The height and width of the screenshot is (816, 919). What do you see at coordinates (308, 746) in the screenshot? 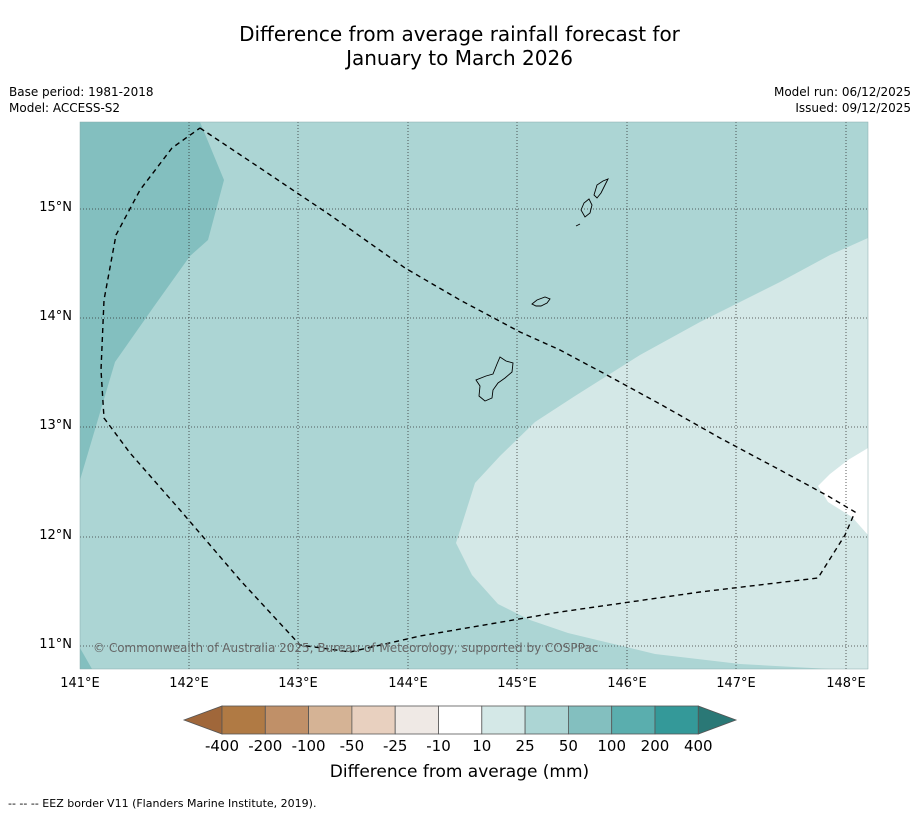
I see `legend-tick: -100` at bounding box center [308, 746].